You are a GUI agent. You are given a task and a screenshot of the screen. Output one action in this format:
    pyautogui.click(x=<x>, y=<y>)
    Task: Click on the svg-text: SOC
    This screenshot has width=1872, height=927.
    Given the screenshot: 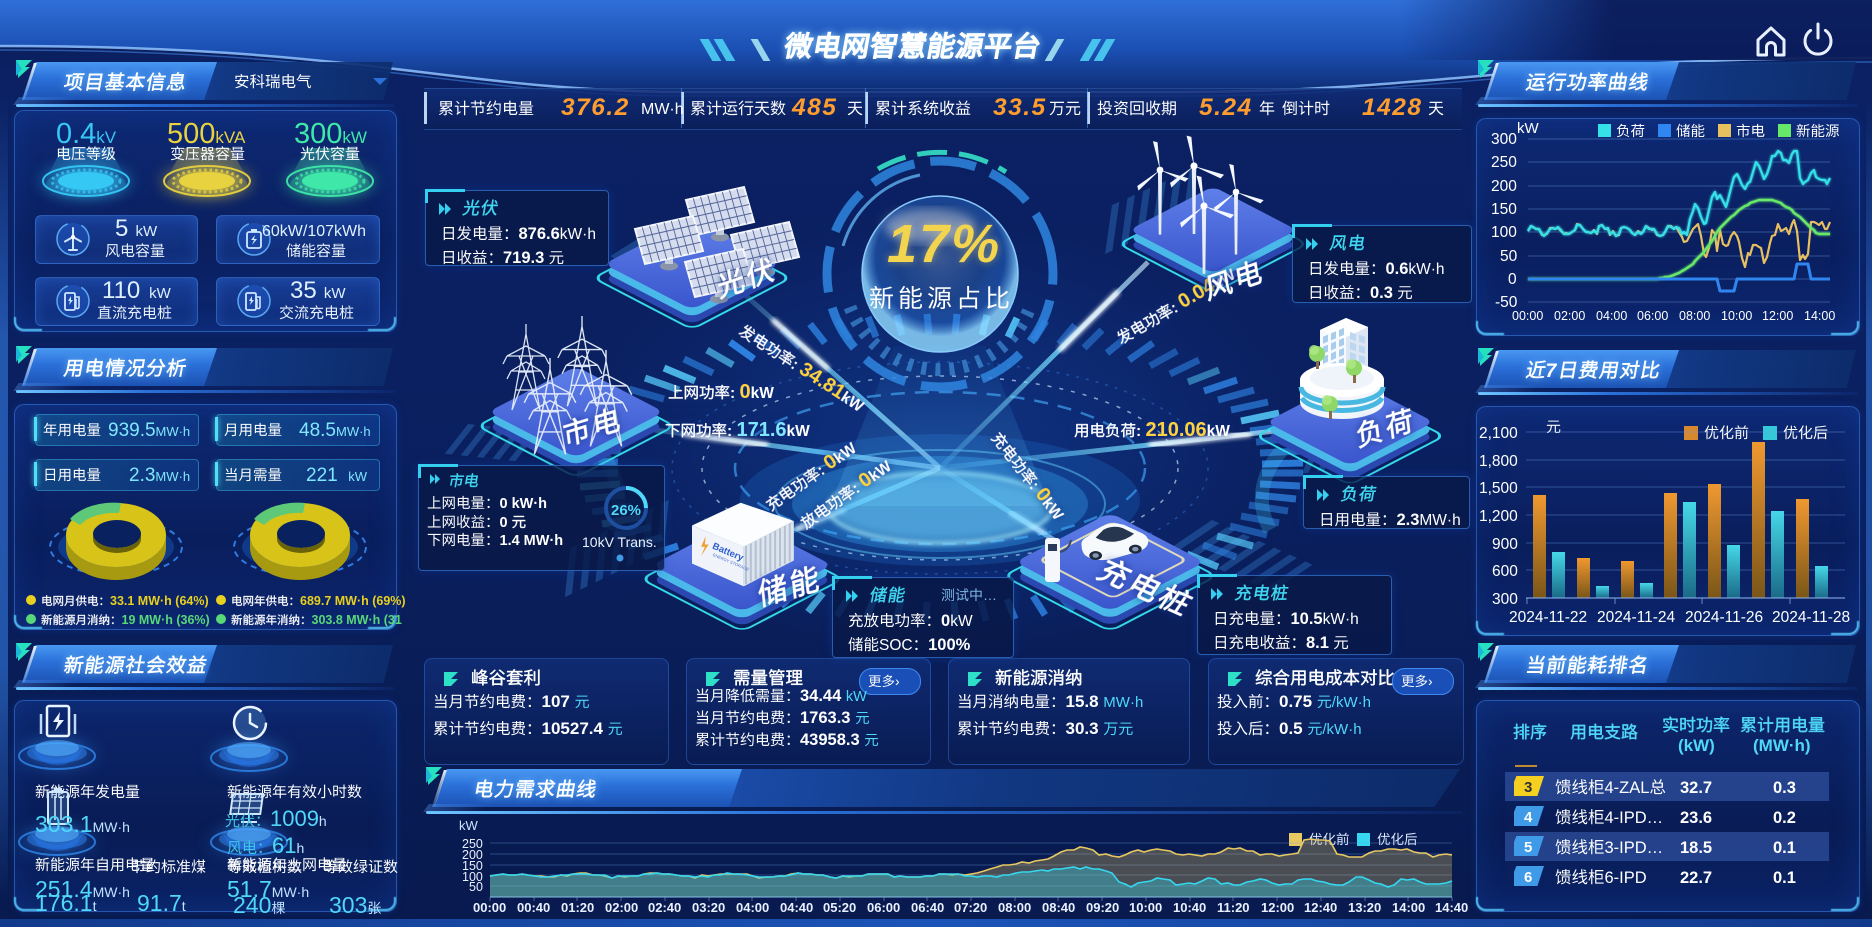 What is the action you would take?
    pyautogui.click(x=896, y=645)
    